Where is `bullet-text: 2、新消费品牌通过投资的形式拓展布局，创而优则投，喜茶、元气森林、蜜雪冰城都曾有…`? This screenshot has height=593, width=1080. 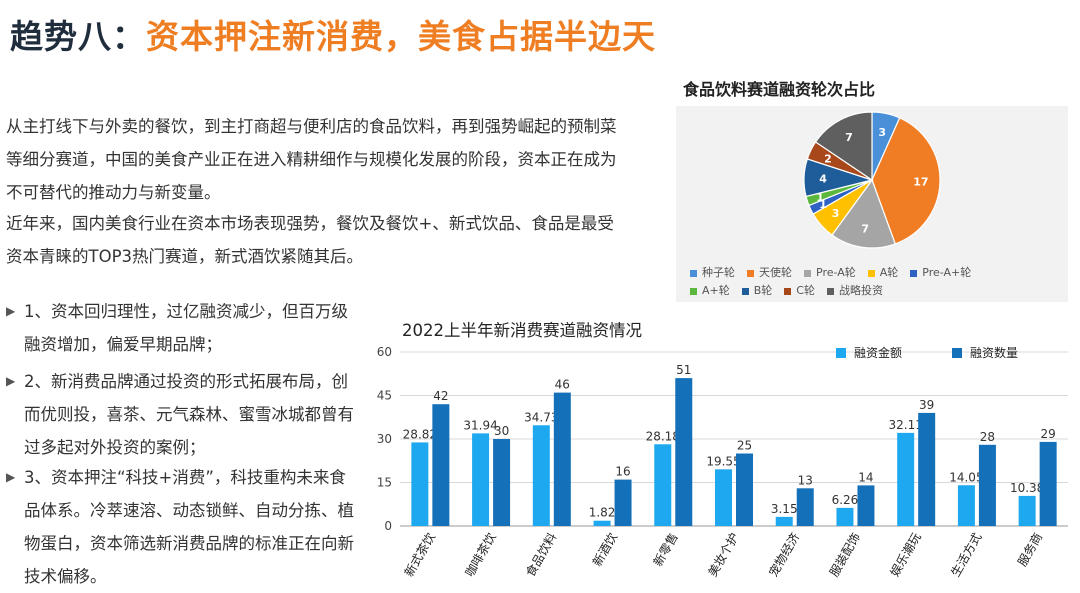 bullet-text: 2、新消费品牌通过投资的形式拓展布局，创而优则投，喜茶、元气森林、蜜雪冰城都曾有… is located at coordinates (189, 414).